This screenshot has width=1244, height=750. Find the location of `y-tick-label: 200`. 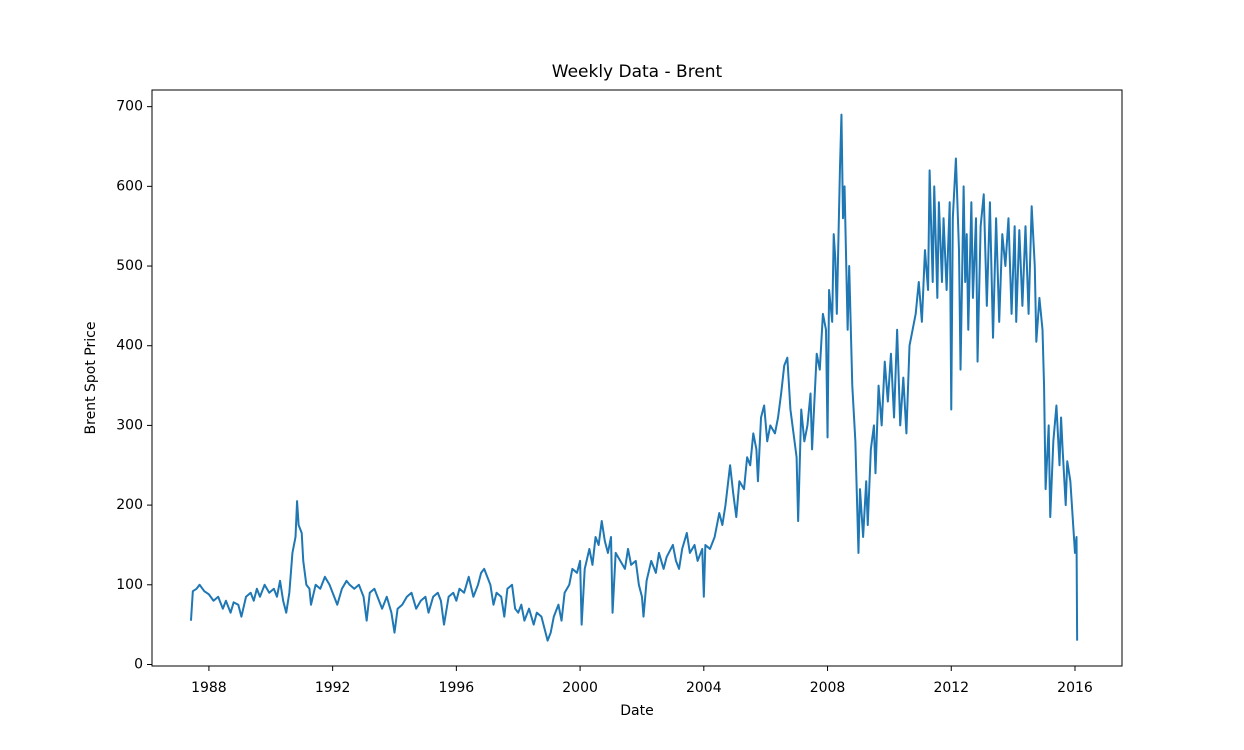

y-tick-label: 200 is located at coordinates (129, 505).